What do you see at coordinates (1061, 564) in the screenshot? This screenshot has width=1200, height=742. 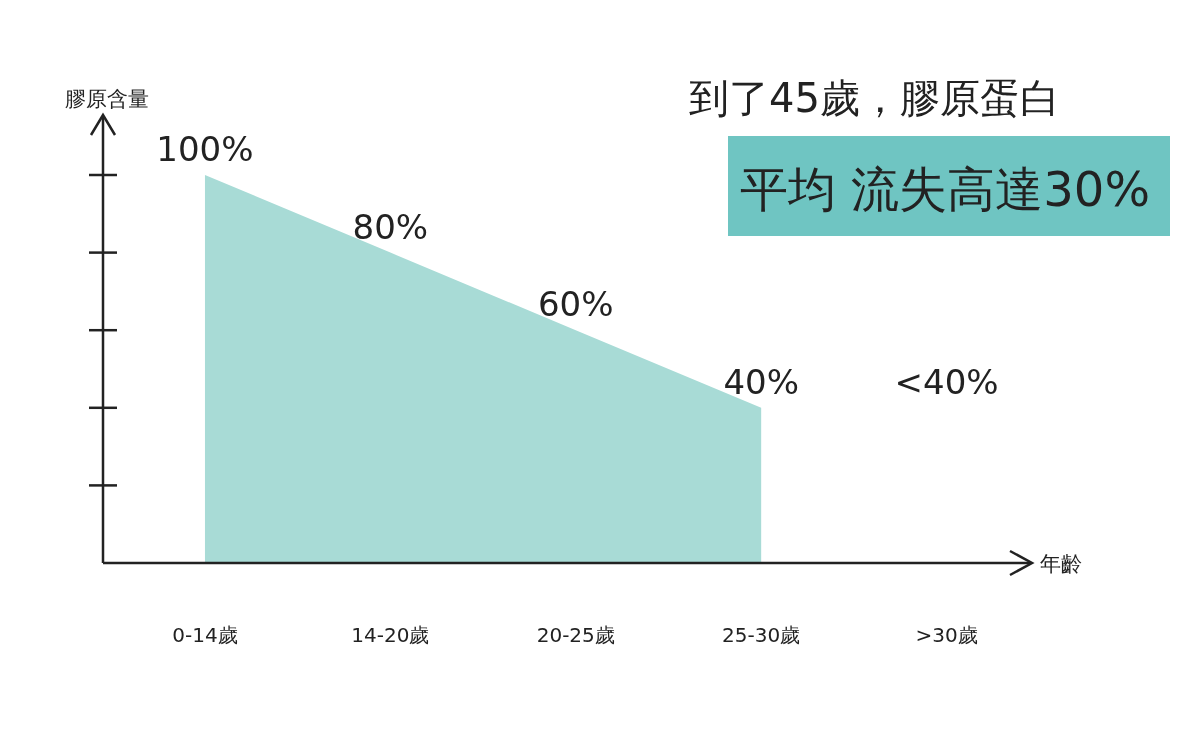 I see `x-axis-title: 年齡` at bounding box center [1061, 564].